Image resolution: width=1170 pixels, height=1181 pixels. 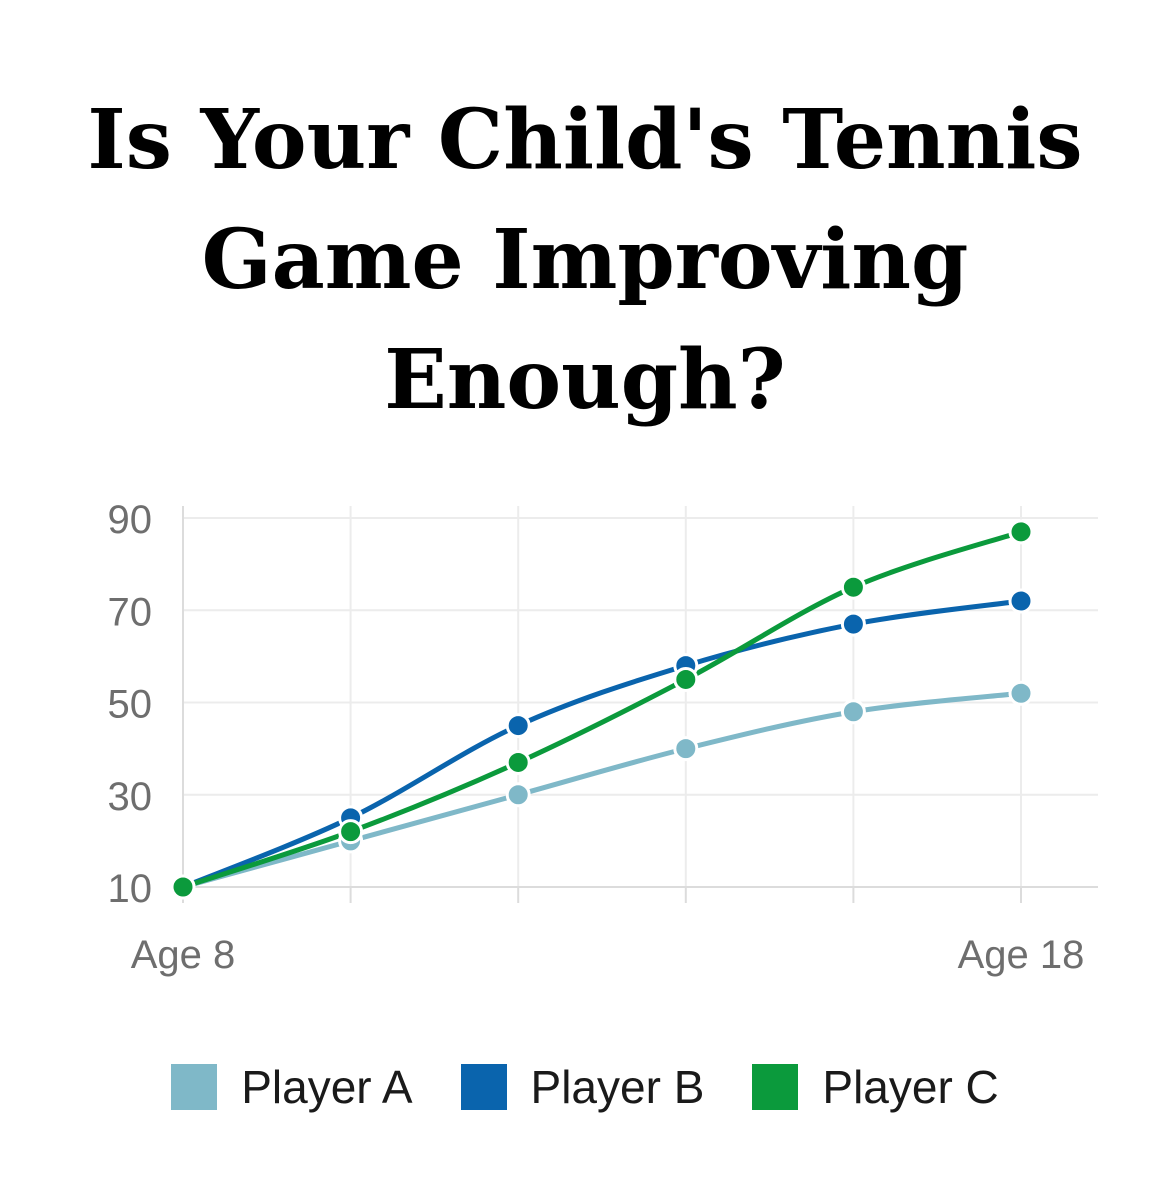 I want to click on legend-item-player-c: Player C, so click(x=875, y=1087).